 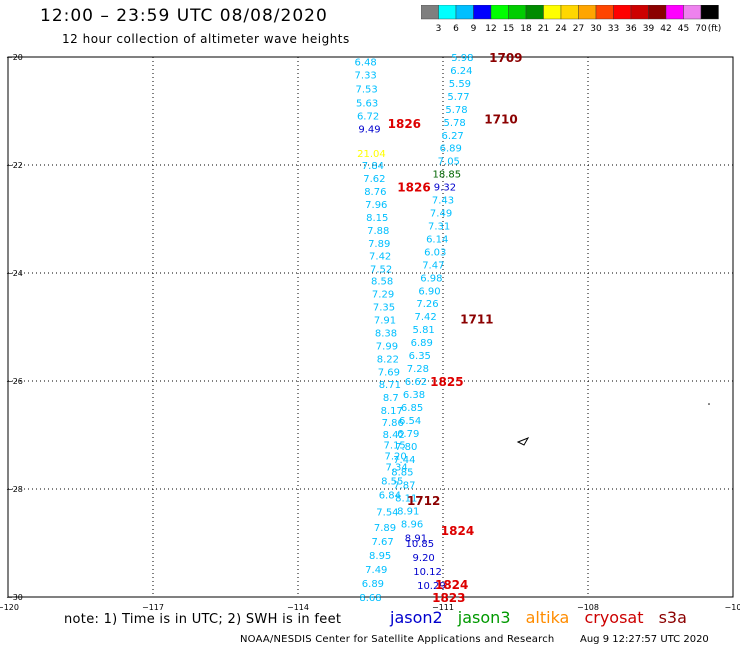 I want to click on scale-label: 33, so click(x=613, y=29).